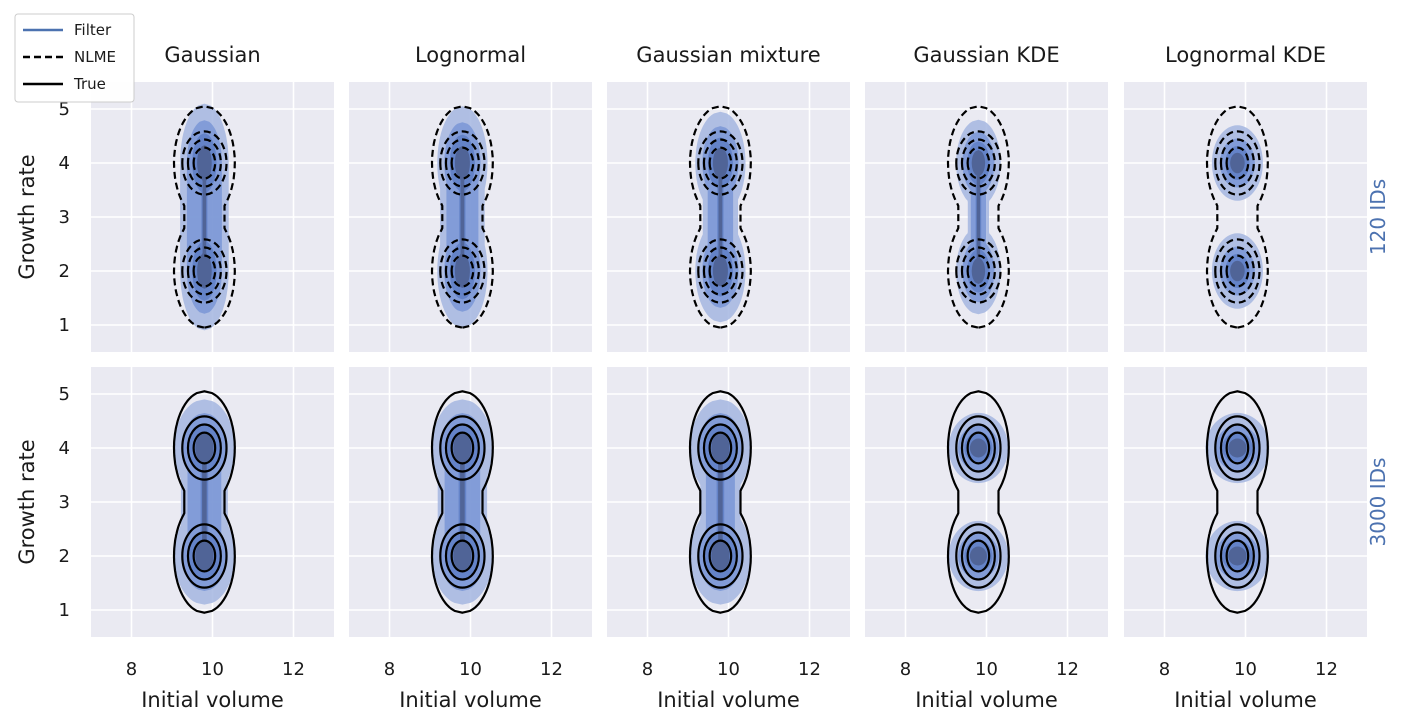  What do you see at coordinates (470, 55) in the screenshot?
I see `column-title: Lognormal` at bounding box center [470, 55].